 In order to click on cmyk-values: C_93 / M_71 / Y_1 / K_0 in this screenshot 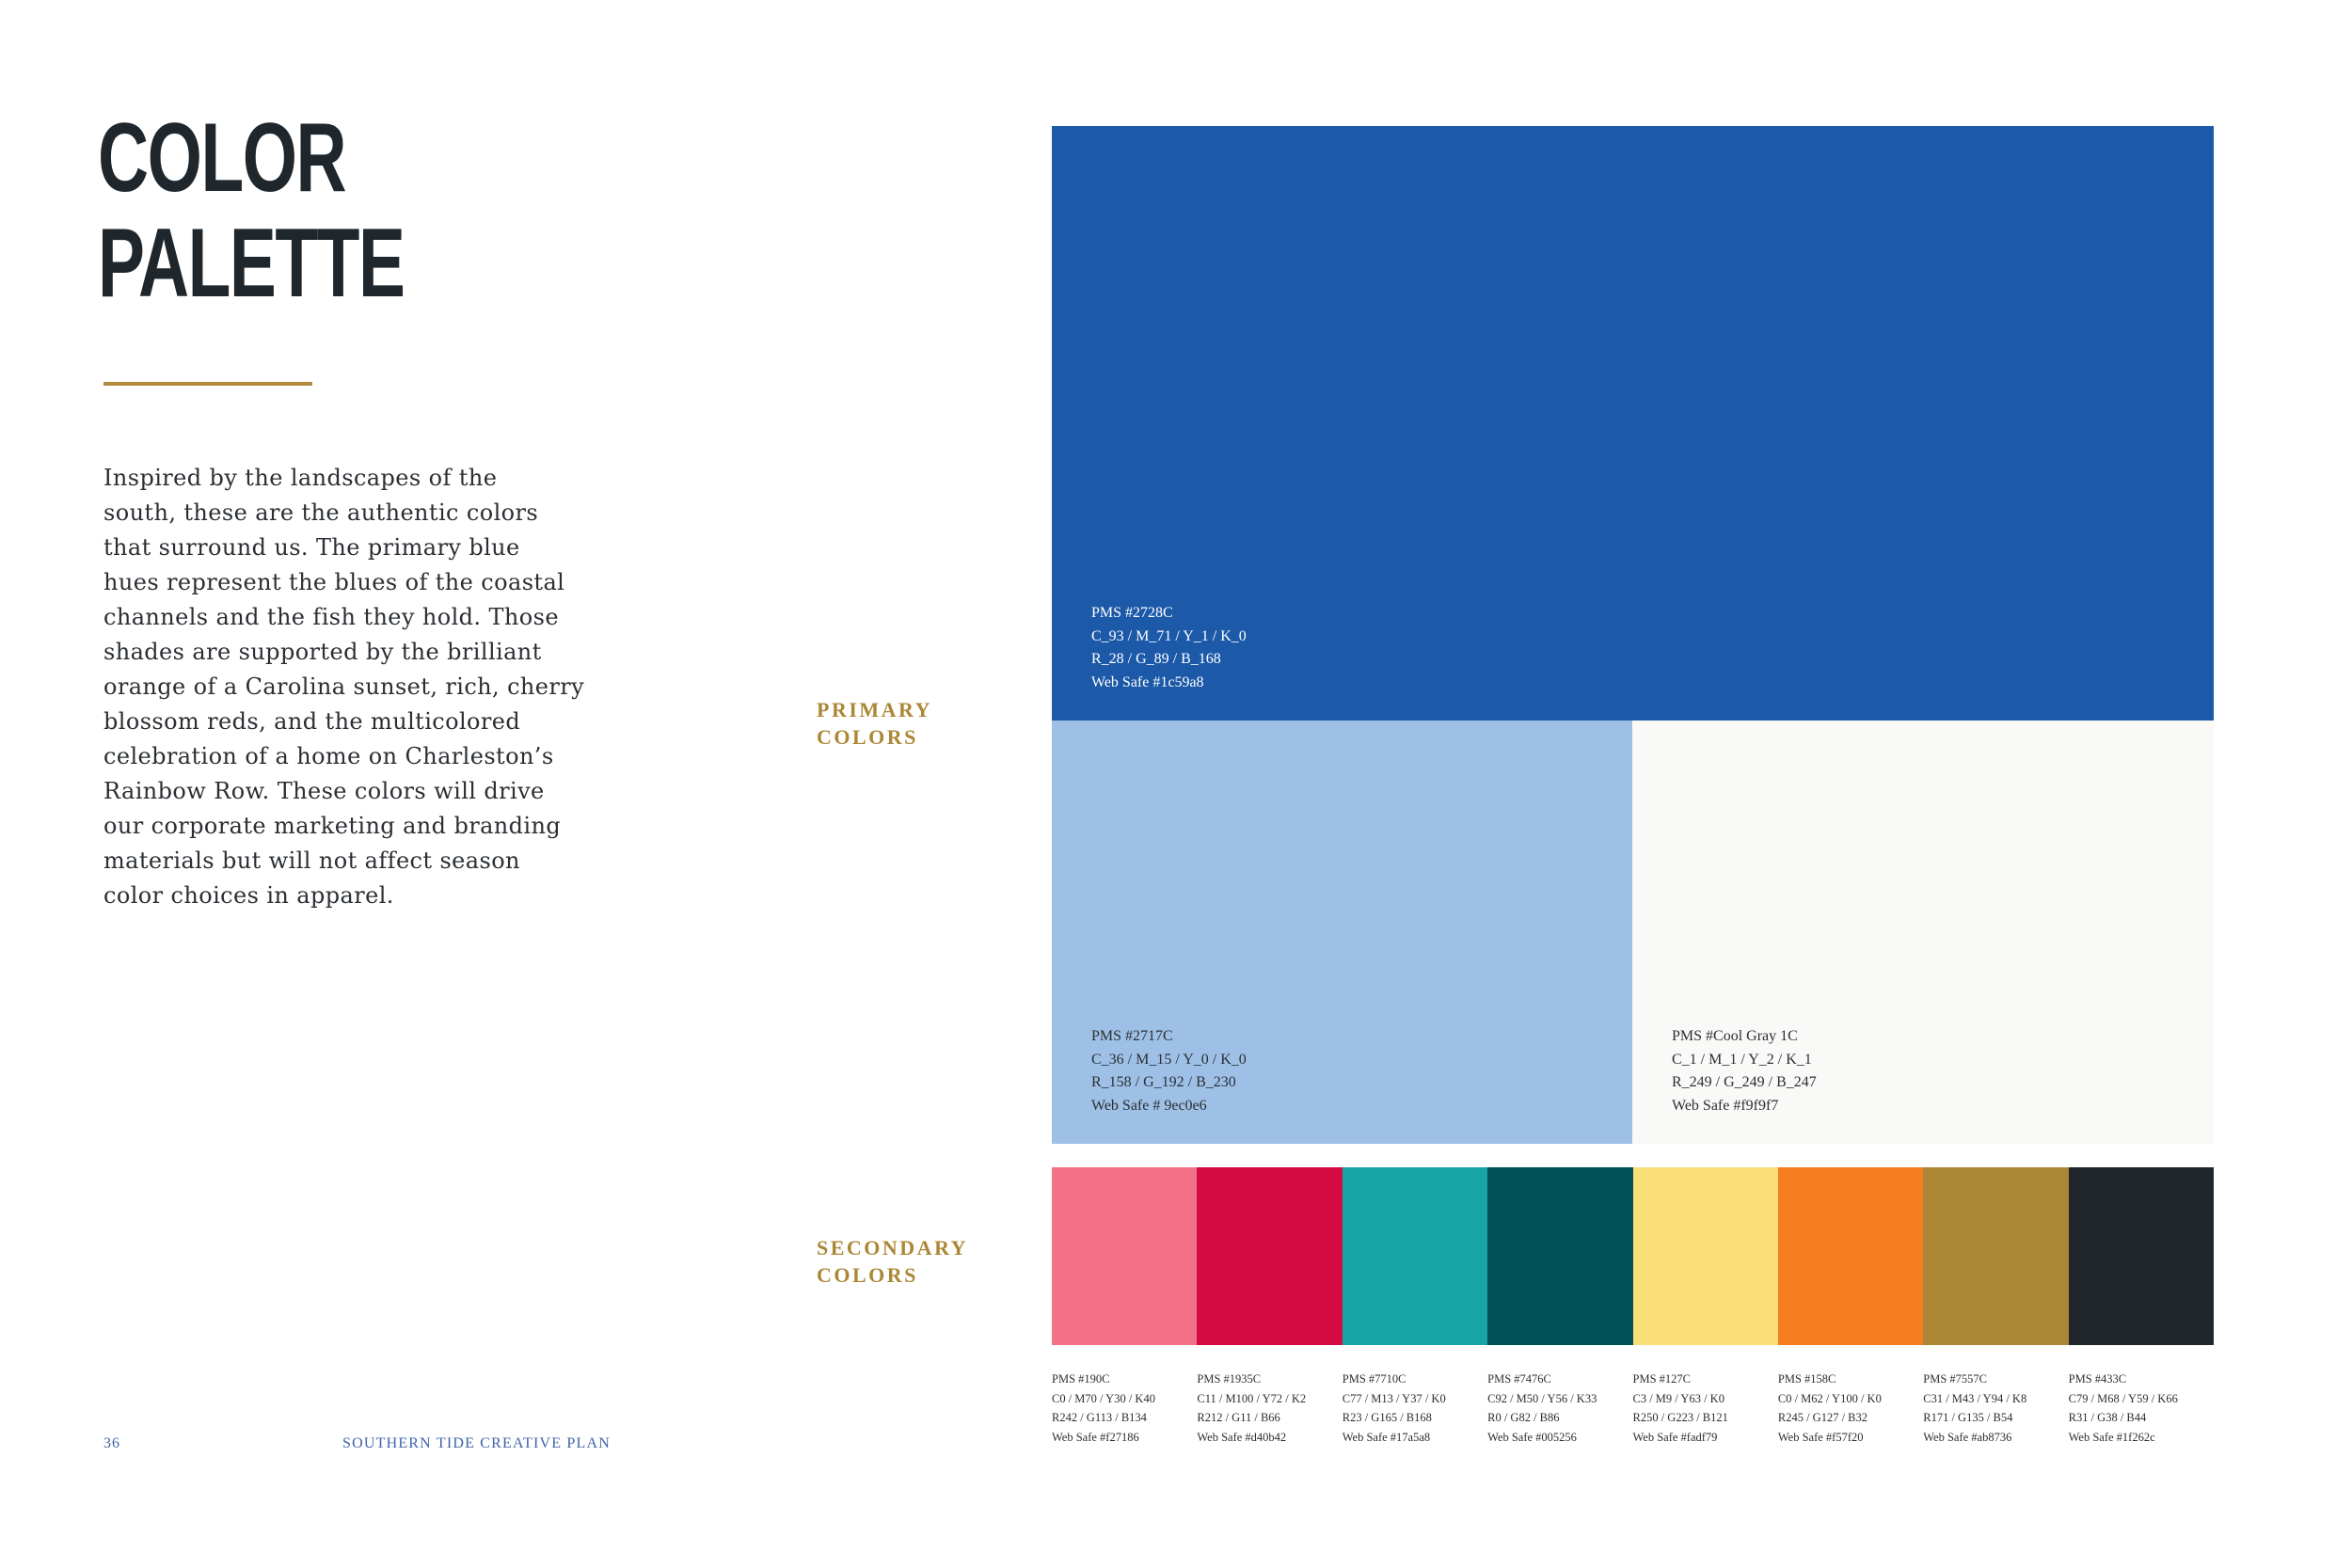, I will do `click(1169, 635)`.